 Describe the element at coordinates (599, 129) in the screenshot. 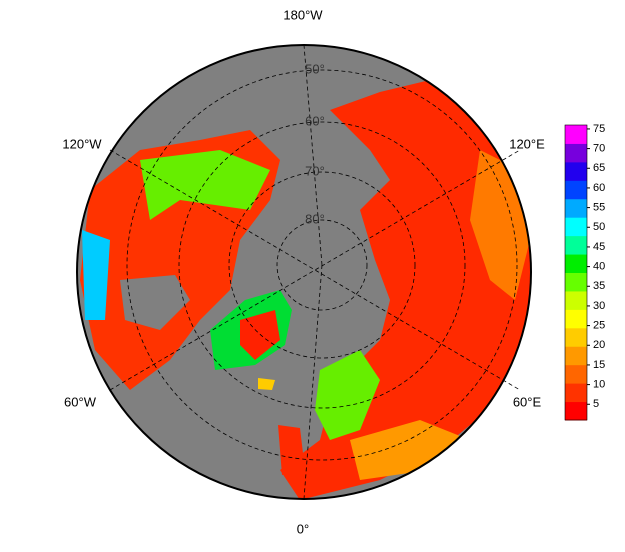

I see `colorbar-tick-label: 75` at that location.